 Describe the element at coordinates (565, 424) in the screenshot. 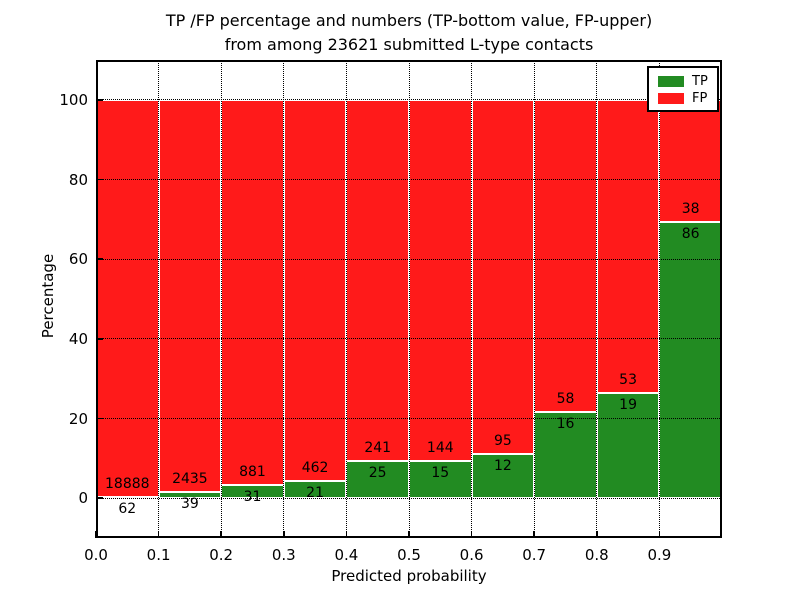

I see `tp-count-label: 16` at that location.